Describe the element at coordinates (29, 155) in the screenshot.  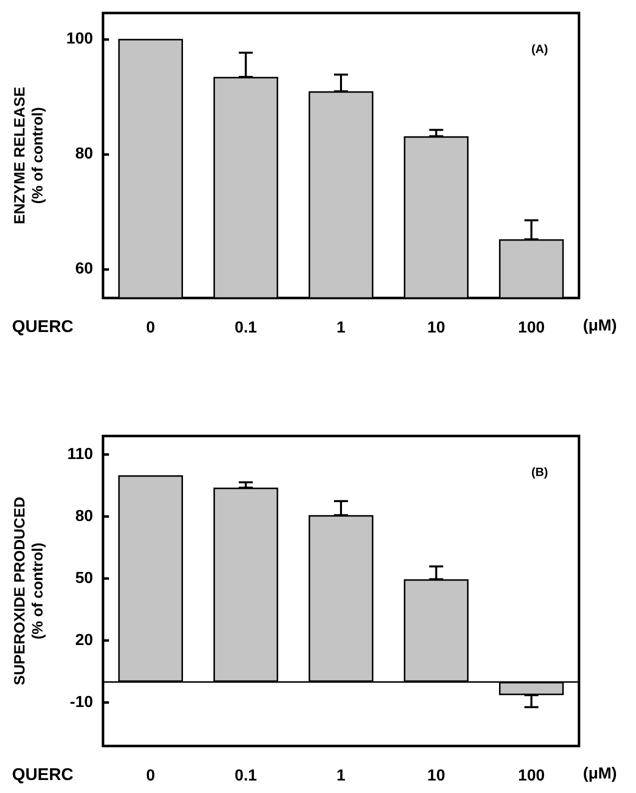
I see `y-axis-title: ENZYME RELEASE (% of control)` at that location.